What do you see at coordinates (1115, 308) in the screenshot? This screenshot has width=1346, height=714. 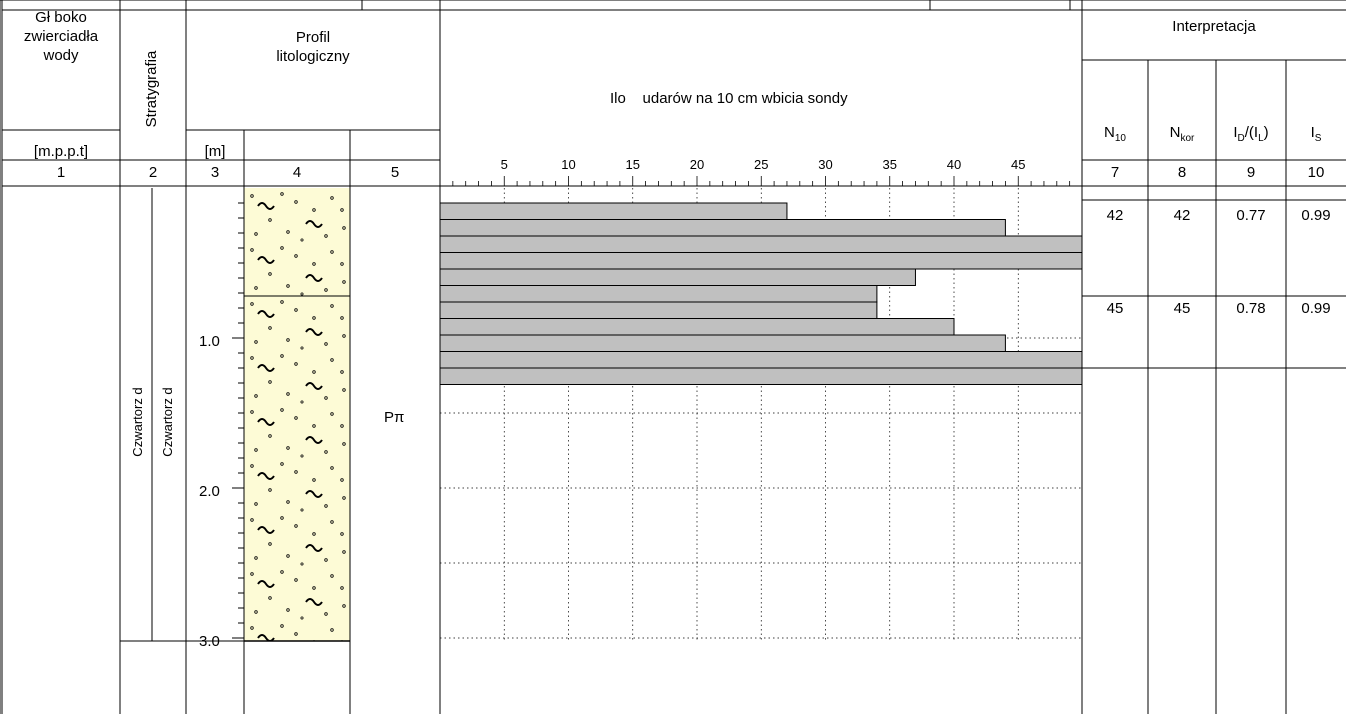 I see `n10-value-2: 45` at bounding box center [1115, 308].